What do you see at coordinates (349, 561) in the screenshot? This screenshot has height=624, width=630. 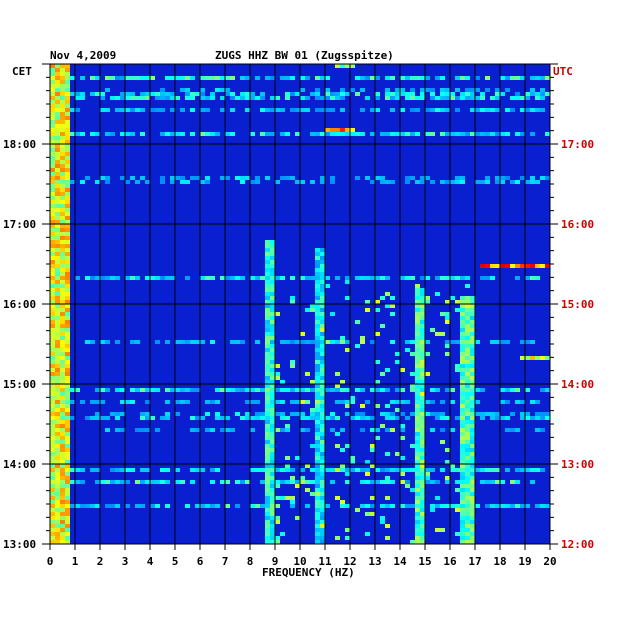 I see `x-tick-label: 12` at bounding box center [349, 561].